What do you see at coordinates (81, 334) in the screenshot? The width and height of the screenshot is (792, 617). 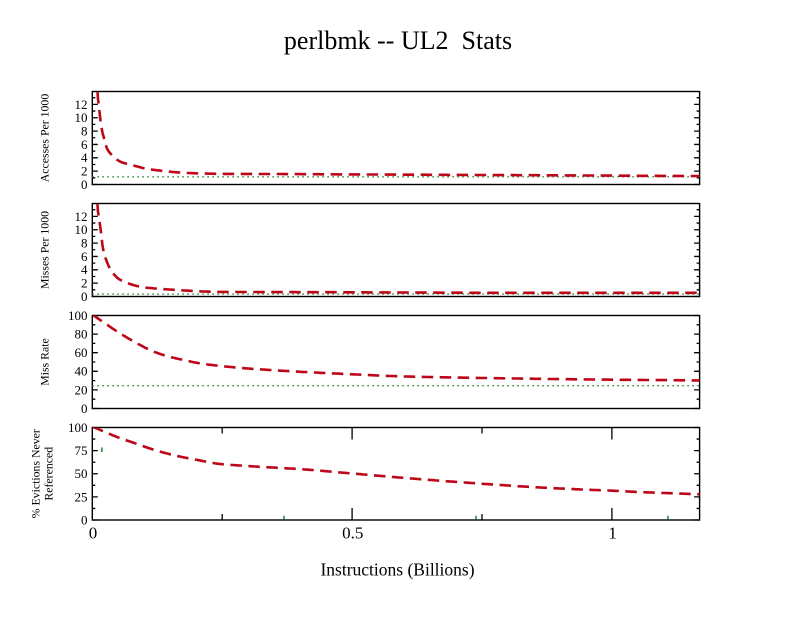 I see `svg-text: 80` at bounding box center [81, 334].